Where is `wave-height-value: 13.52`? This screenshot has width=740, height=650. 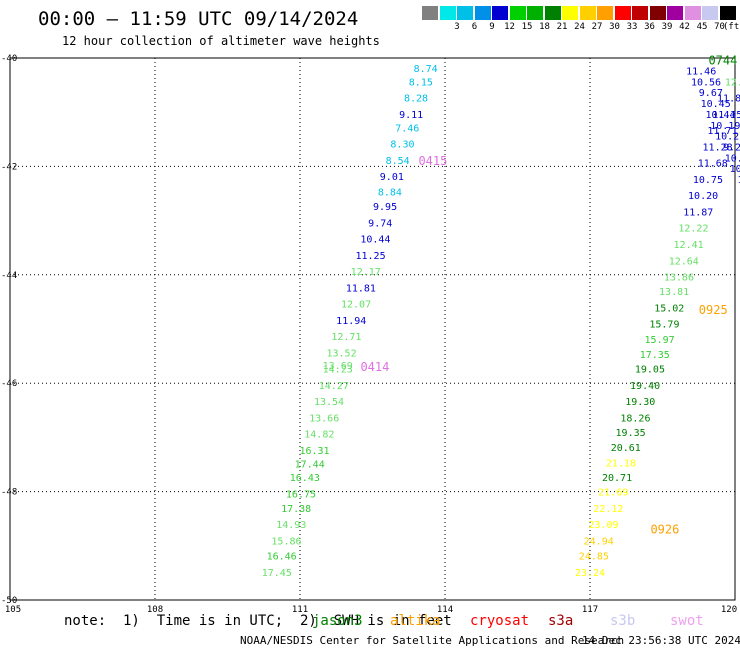 wave-height-value: 13.52 is located at coordinates (342, 353).